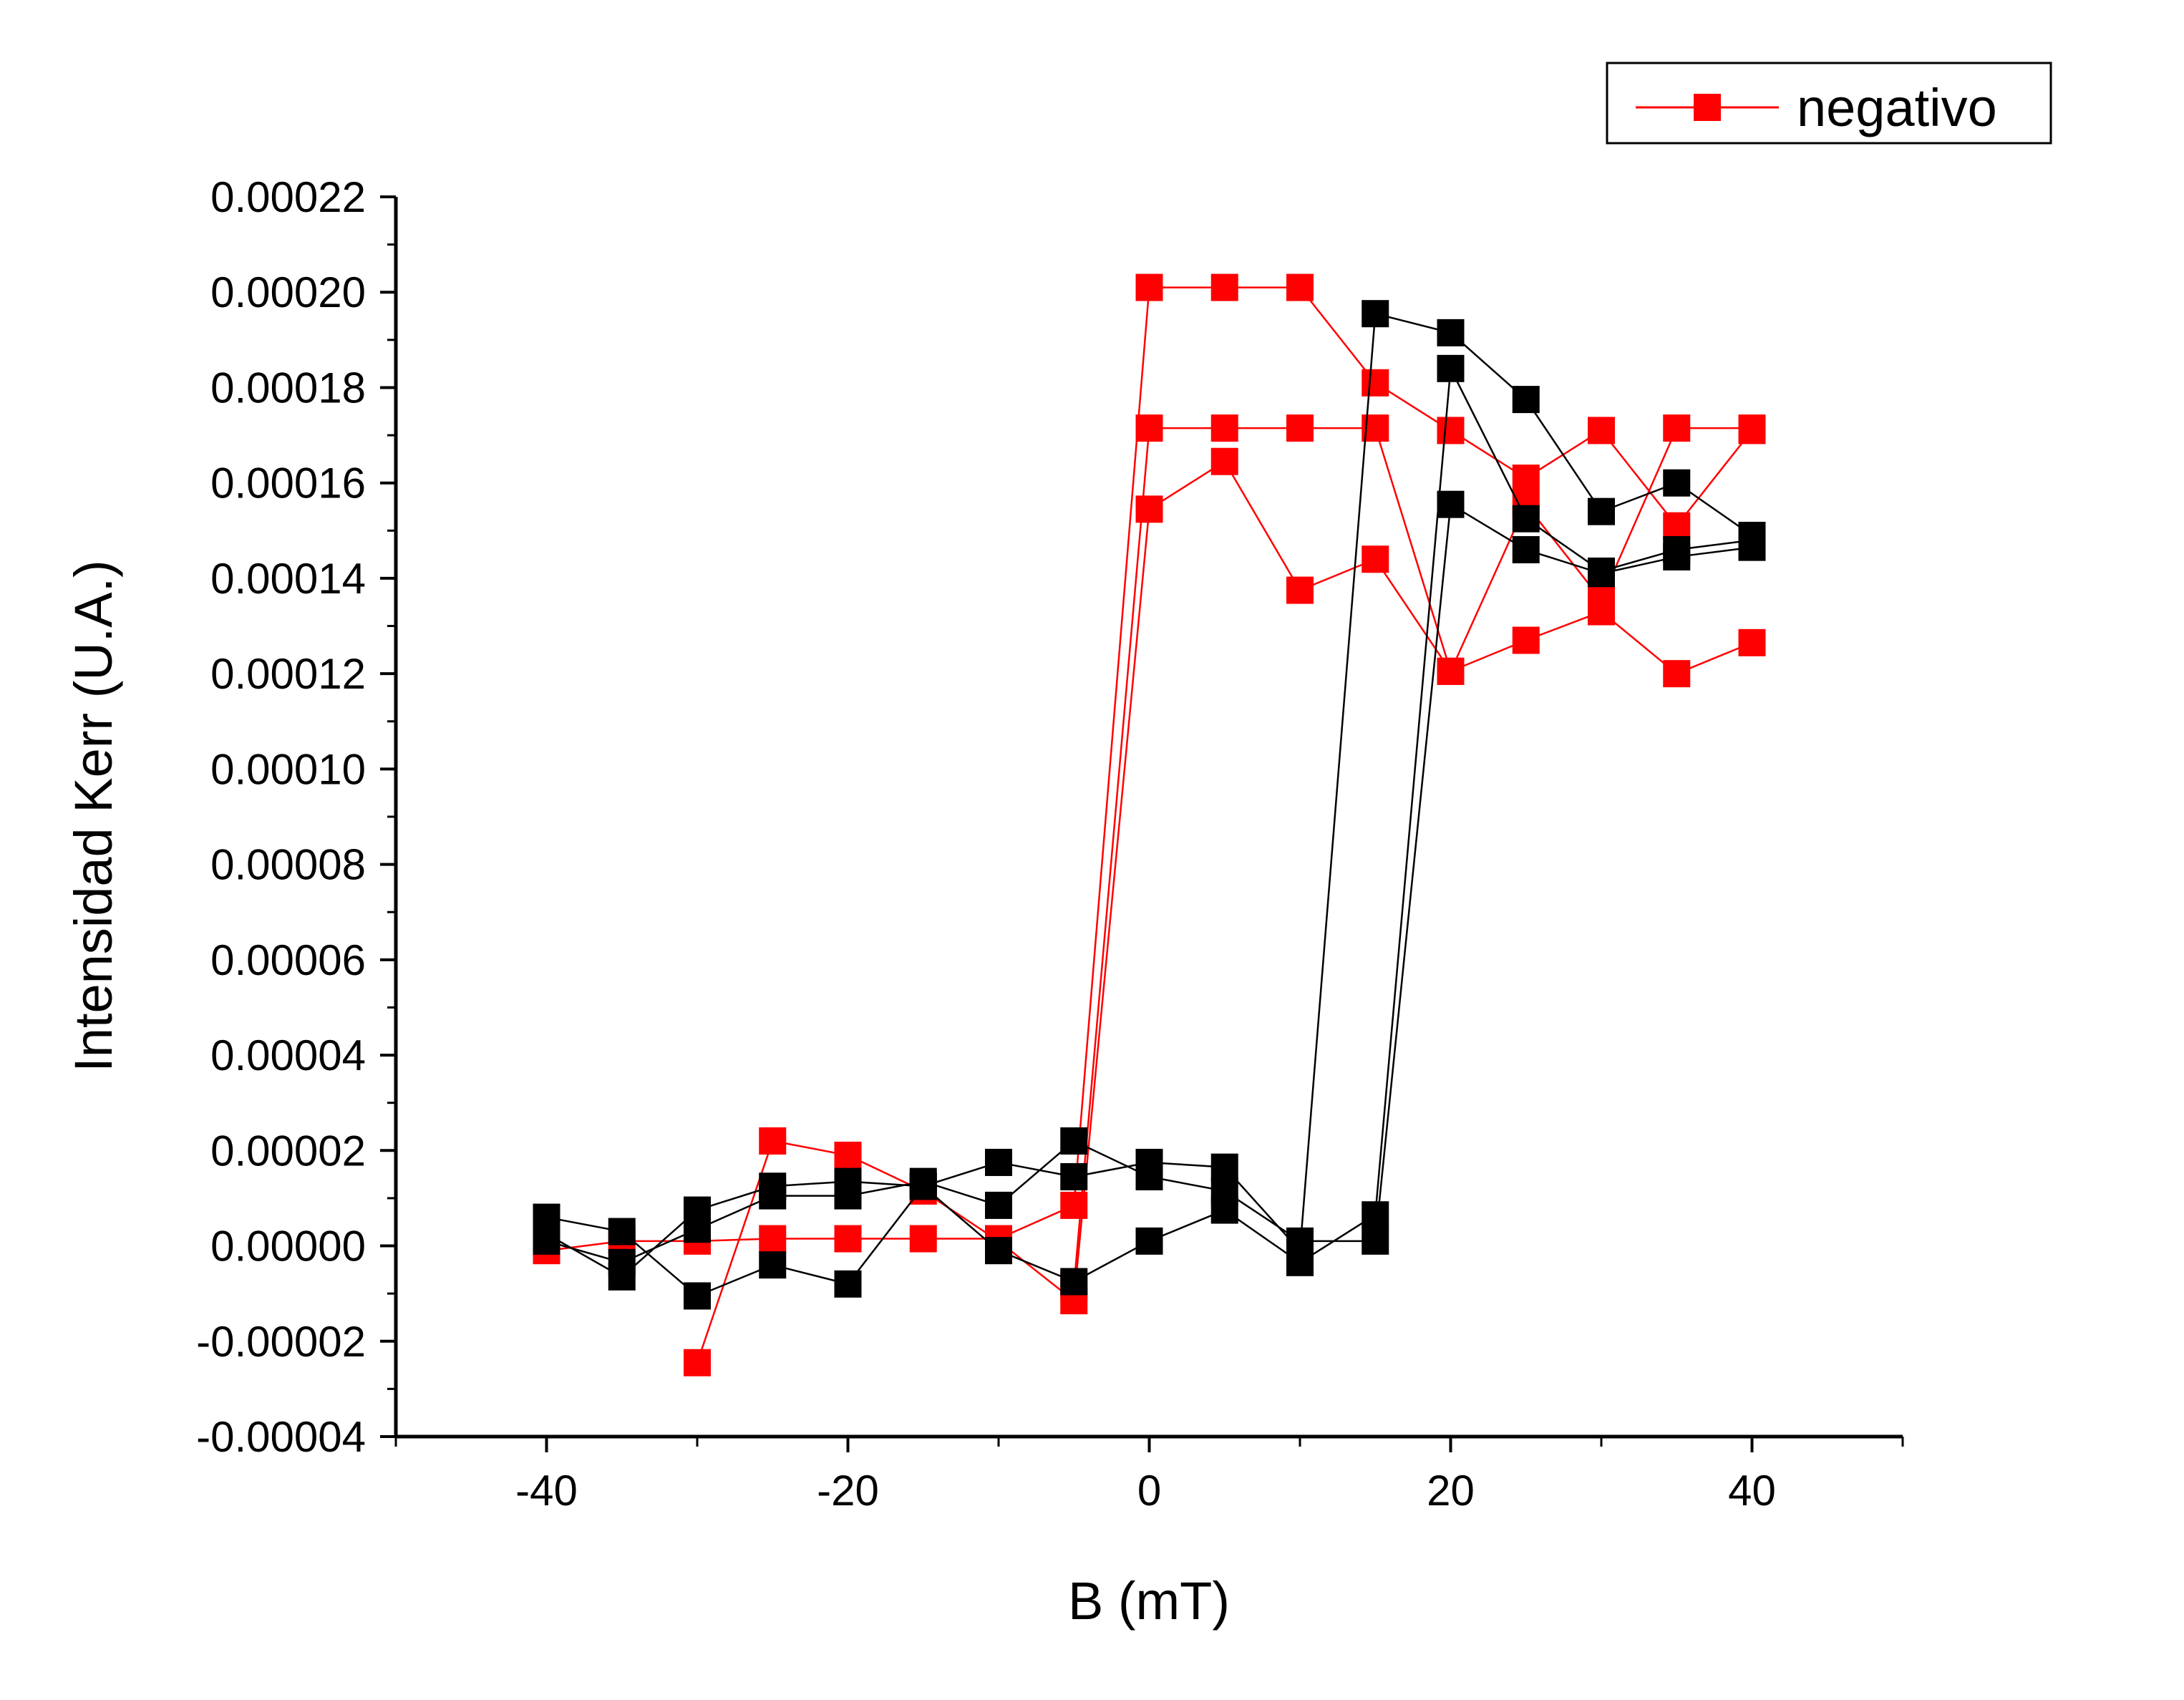 This screenshot has height=1700, width=2184. I want to click on x-tick-label: 40, so click(1752, 1491).